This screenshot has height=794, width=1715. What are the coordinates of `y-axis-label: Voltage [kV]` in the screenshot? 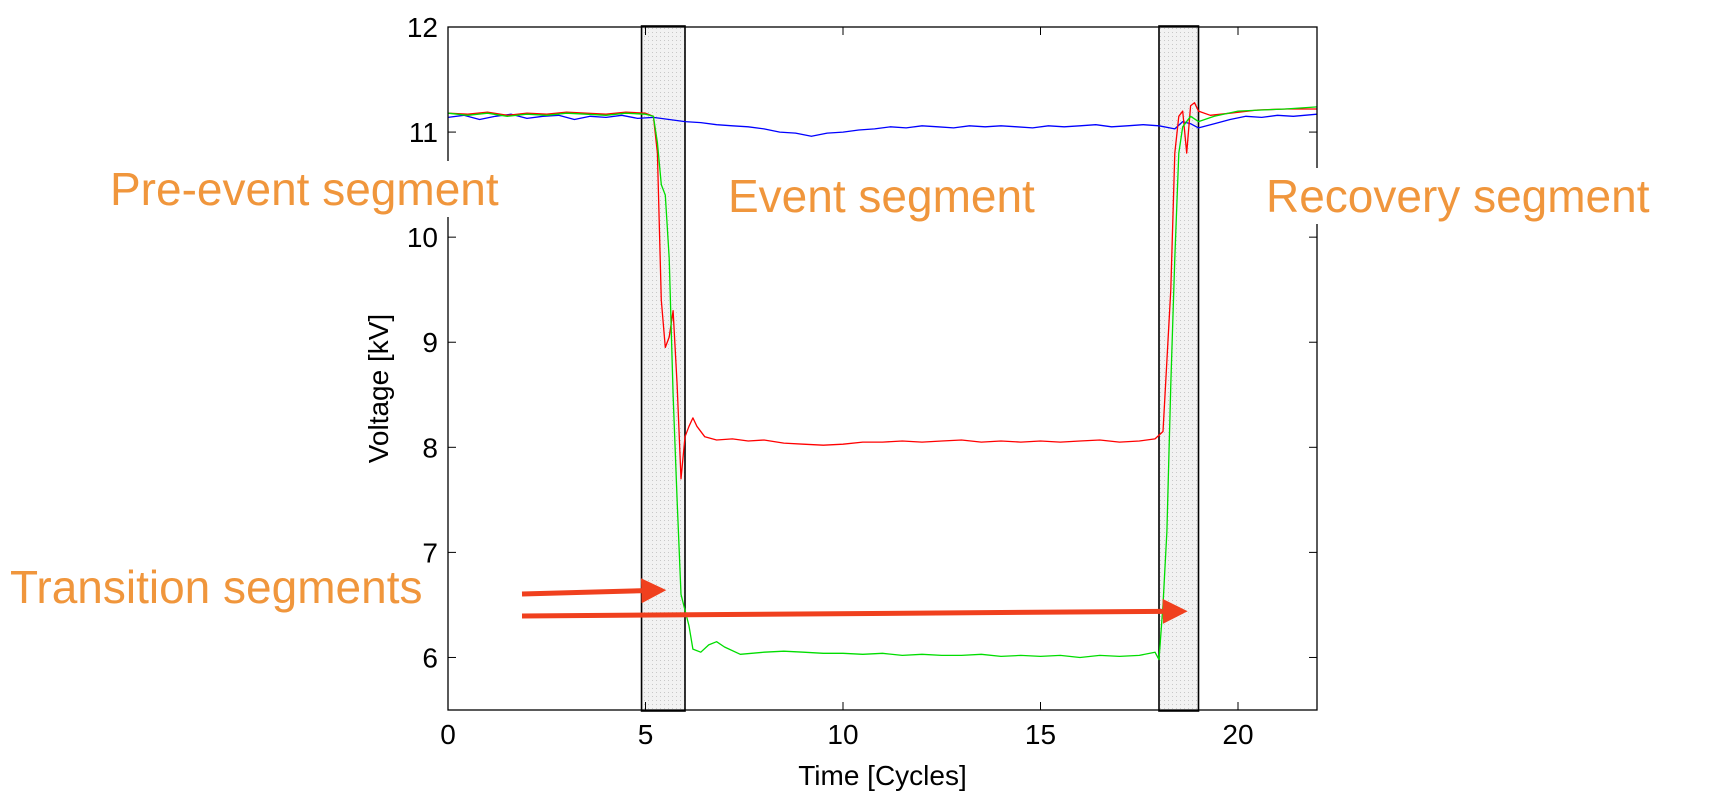 It's located at (378, 388).